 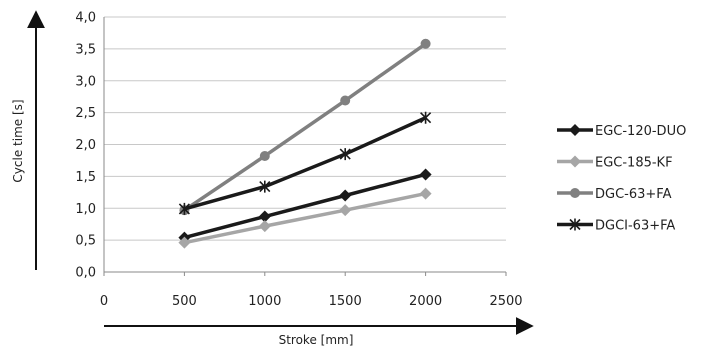 What do you see at coordinates (85, 18) in the screenshot?
I see `y-tick-label: 4,0` at bounding box center [85, 18].